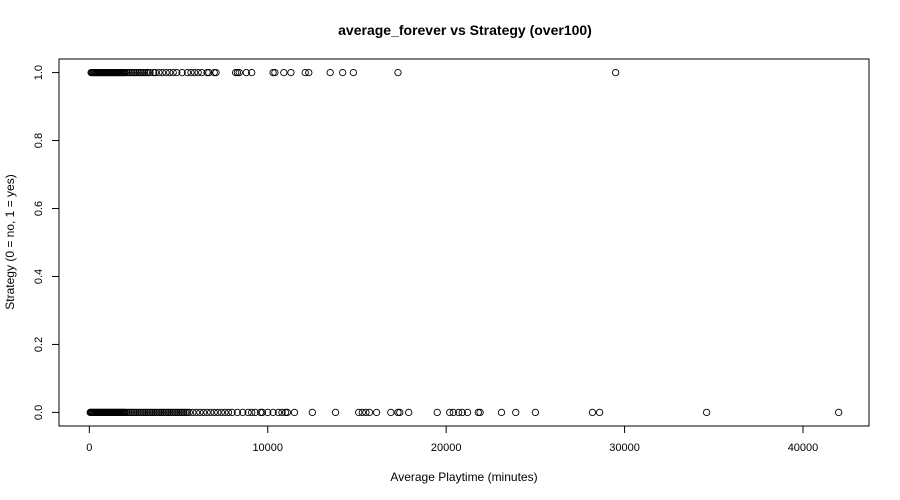 The image size is (900, 500). Describe the element at coordinates (10, 241) in the screenshot. I see `y-axis-label: Strategy (0 = no, 1 = yes)` at that location.